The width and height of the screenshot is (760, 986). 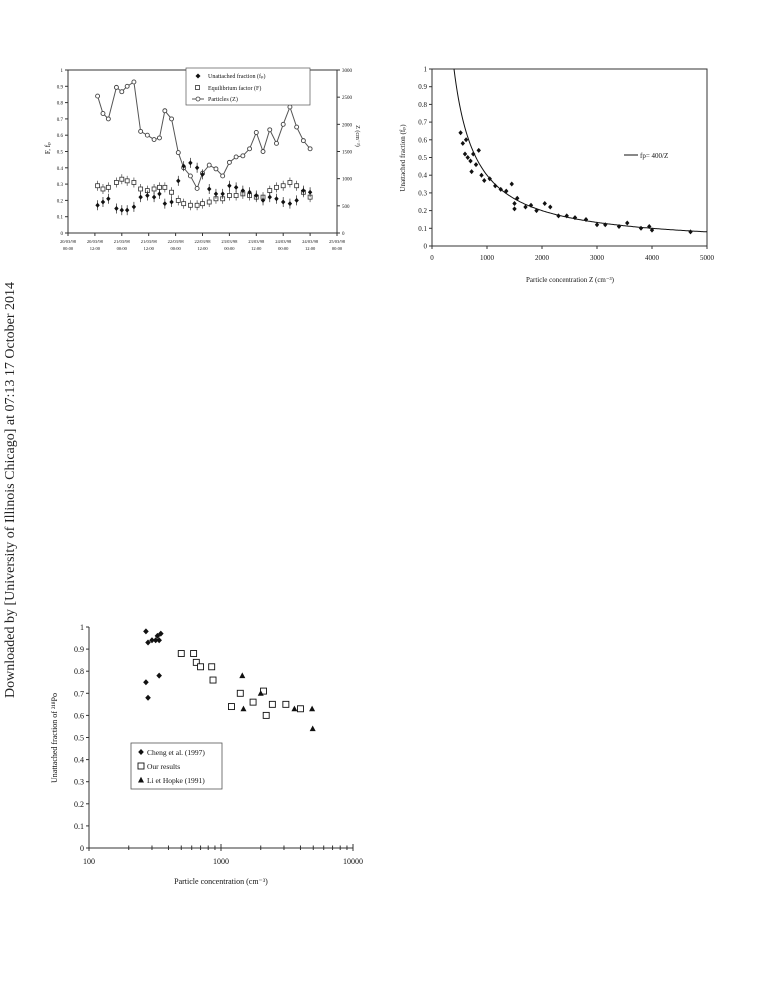 What do you see at coordinates (198, 99) in the screenshot?
I see `chart1-legend-marker-particles` at bounding box center [198, 99].